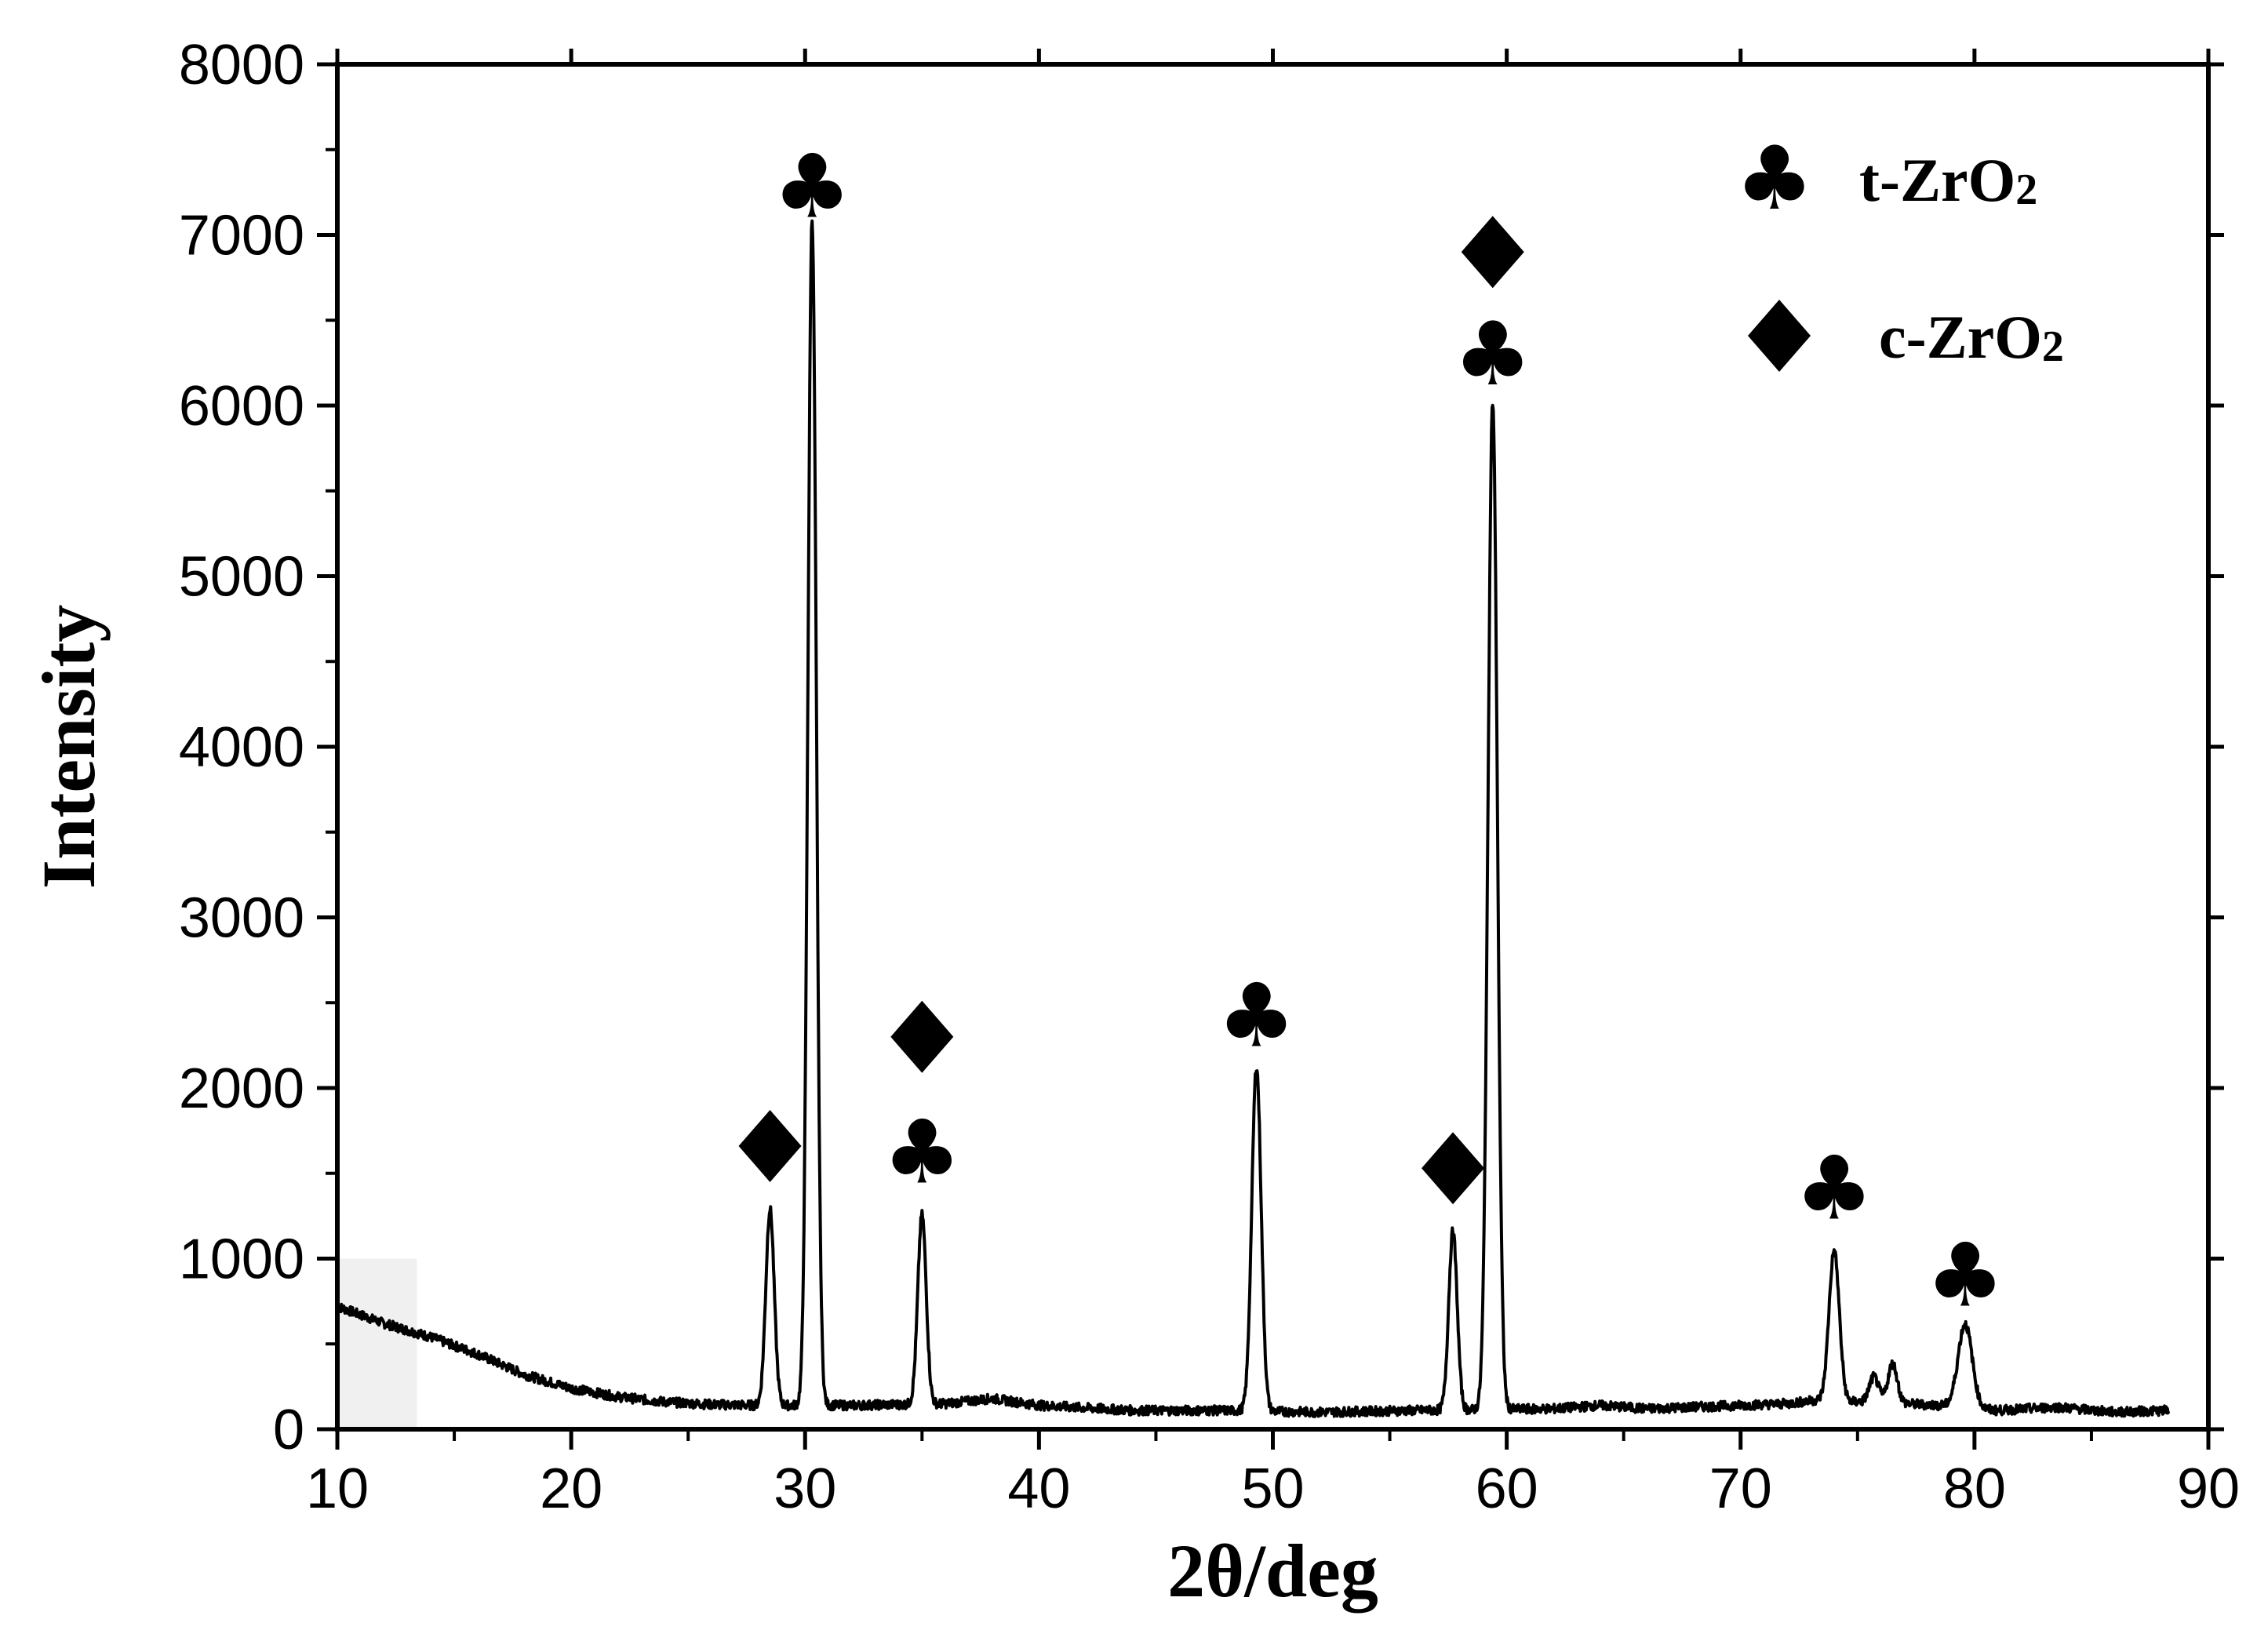 The image size is (2257, 1652). I want to click on legend-diamond-icon, so click(1780, 336).